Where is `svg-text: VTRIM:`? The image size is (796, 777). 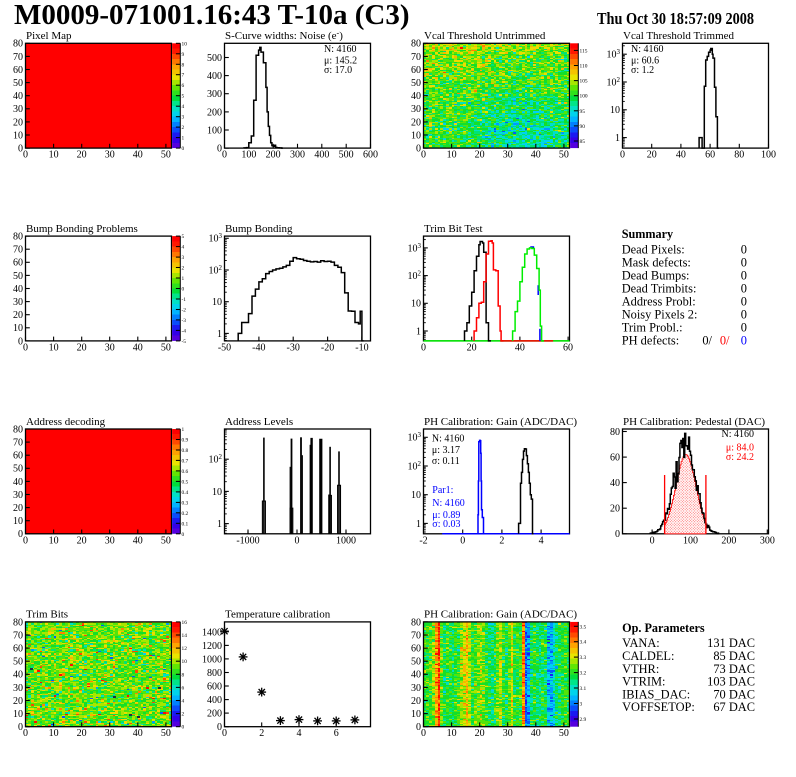
svg-text: VTRIM: is located at coordinates (643, 682).